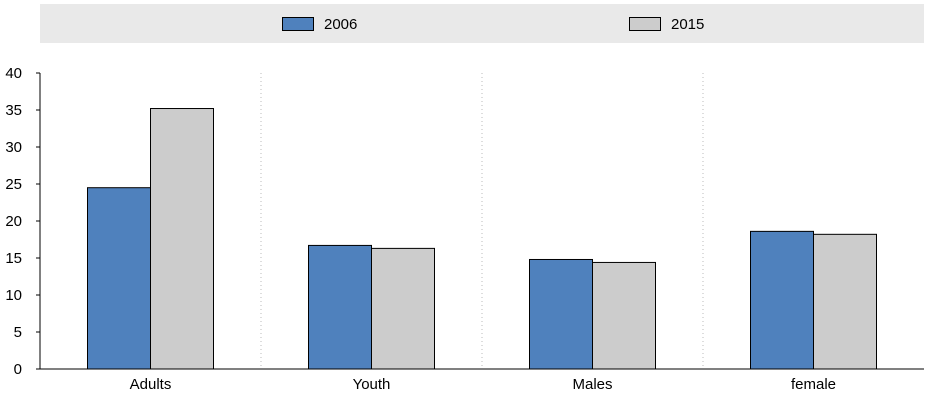 The width and height of the screenshot is (929, 398). What do you see at coordinates (372, 384) in the screenshot?
I see `x-tick-label: Youth` at bounding box center [372, 384].